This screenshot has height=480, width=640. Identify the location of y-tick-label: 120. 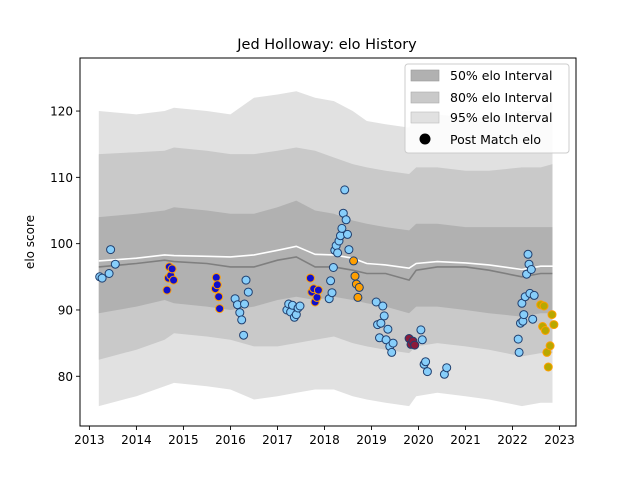
(61, 112).